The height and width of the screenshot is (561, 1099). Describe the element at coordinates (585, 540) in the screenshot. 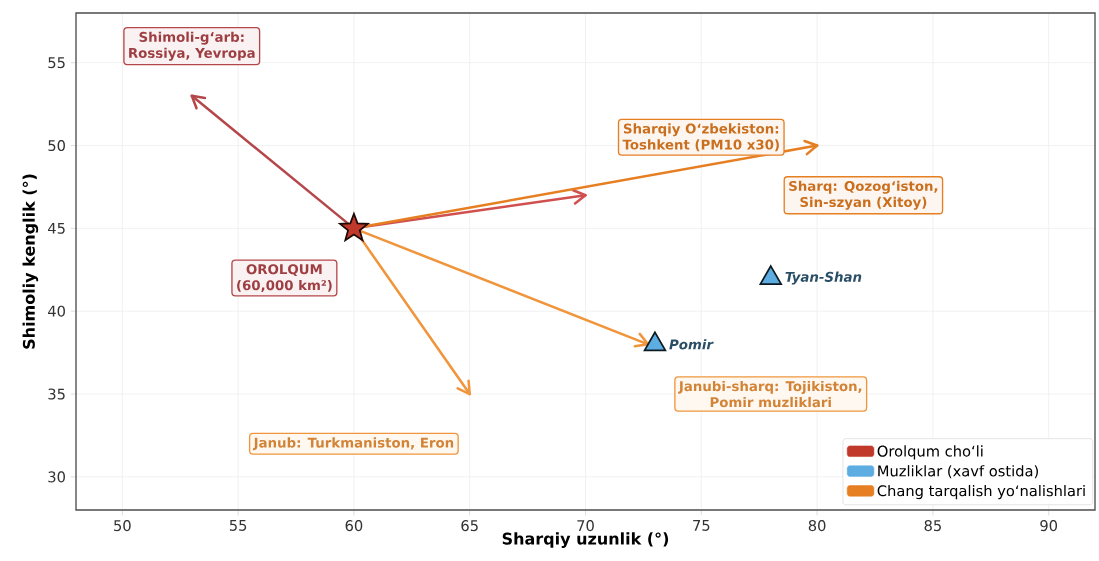

I see `x-axis-title: Sharqiy uzunlik (°)` at that location.